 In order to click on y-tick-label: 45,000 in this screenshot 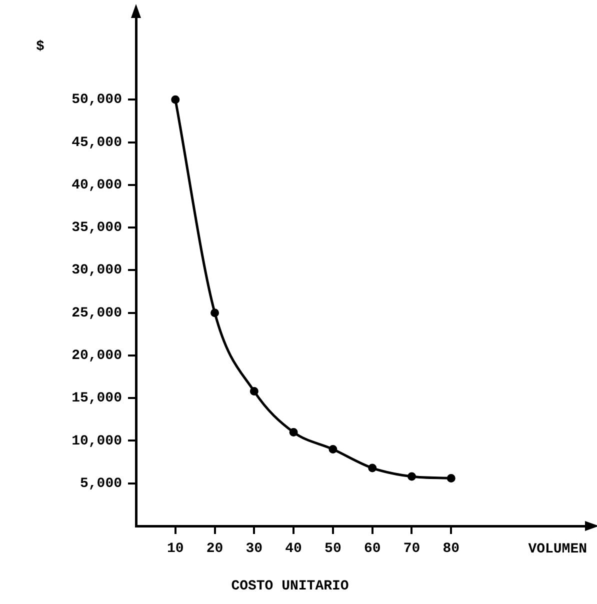, I will do `click(97, 142)`.